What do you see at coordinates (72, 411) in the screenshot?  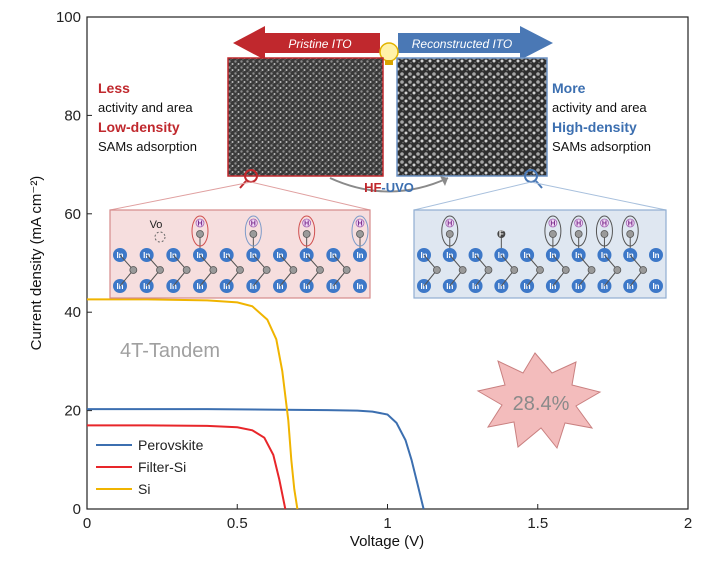 I see `y-tick-label: 20` at bounding box center [72, 411].